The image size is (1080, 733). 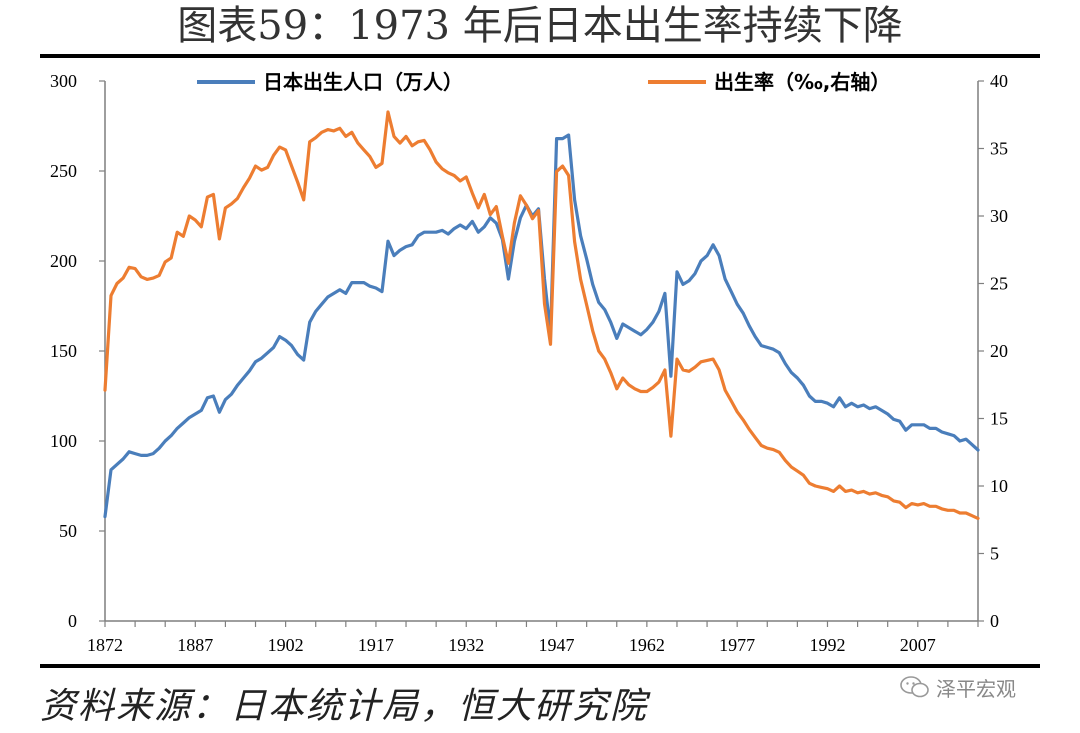 I want to click on left-tick-label: 50, so click(x=68, y=531).